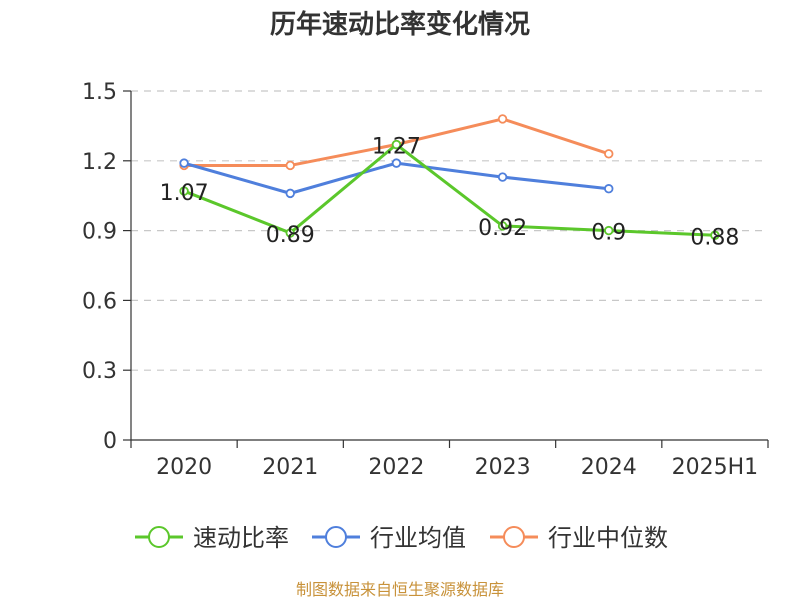  I want to click on data-label: 1.07, so click(184, 193).